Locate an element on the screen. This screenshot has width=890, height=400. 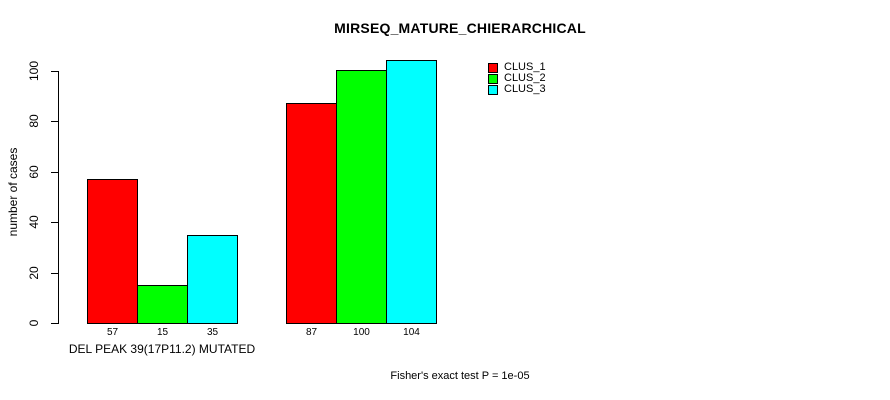
y-tick-label: 20 is located at coordinates (34, 273).